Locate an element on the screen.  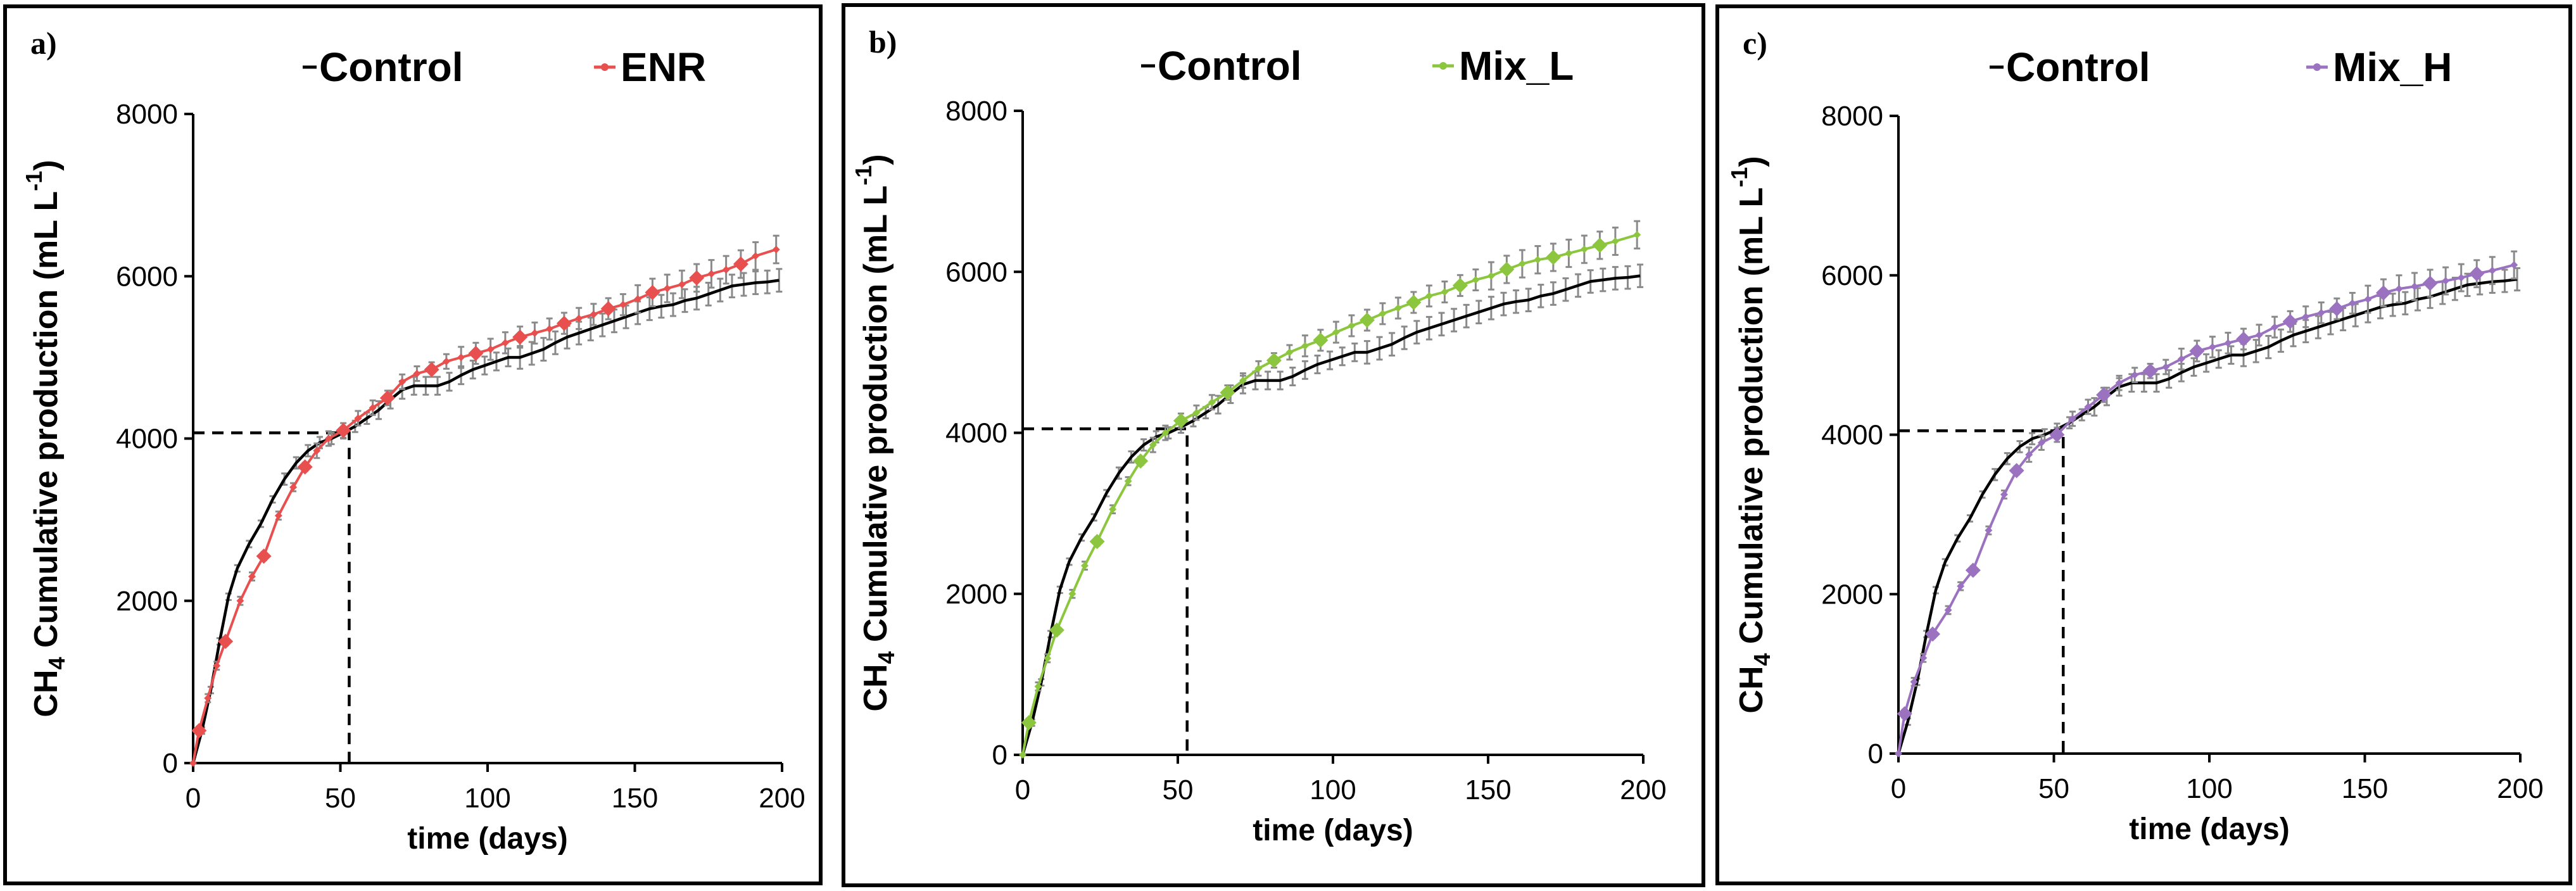
x-tick-label: 150 is located at coordinates (635, 798).